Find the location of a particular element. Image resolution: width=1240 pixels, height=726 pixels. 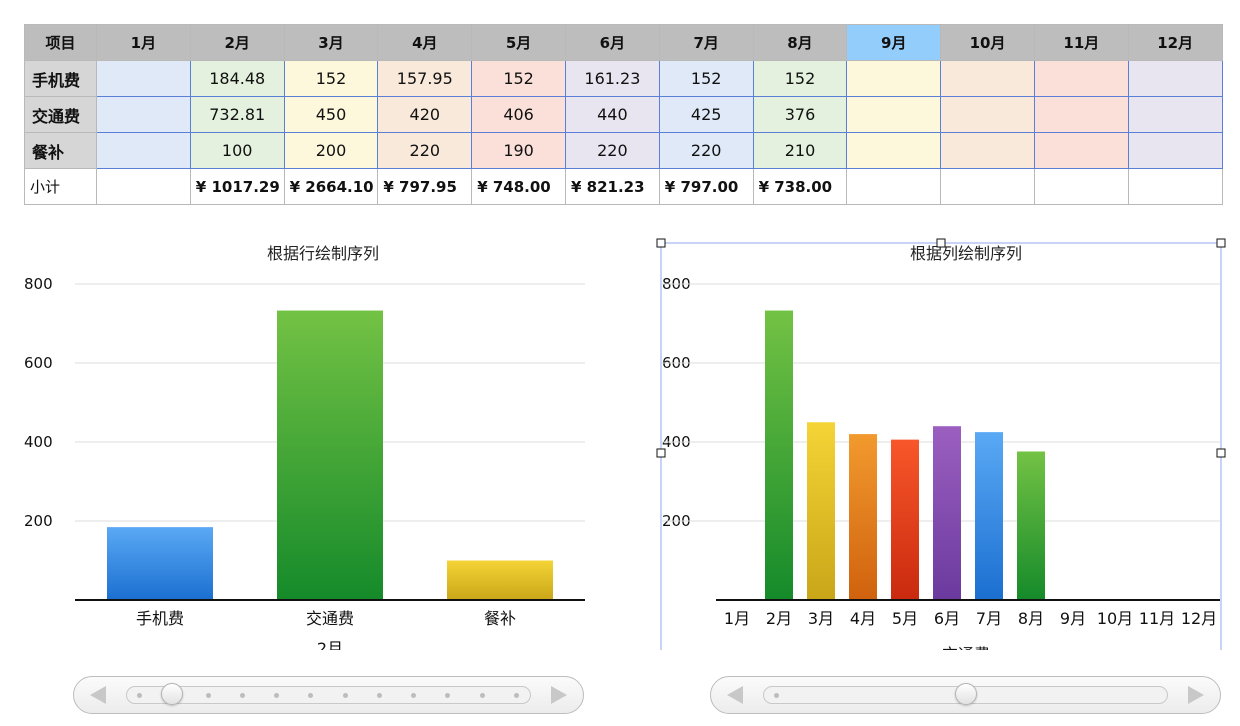

header-month: 6月 is located at coordinates (612, 42).